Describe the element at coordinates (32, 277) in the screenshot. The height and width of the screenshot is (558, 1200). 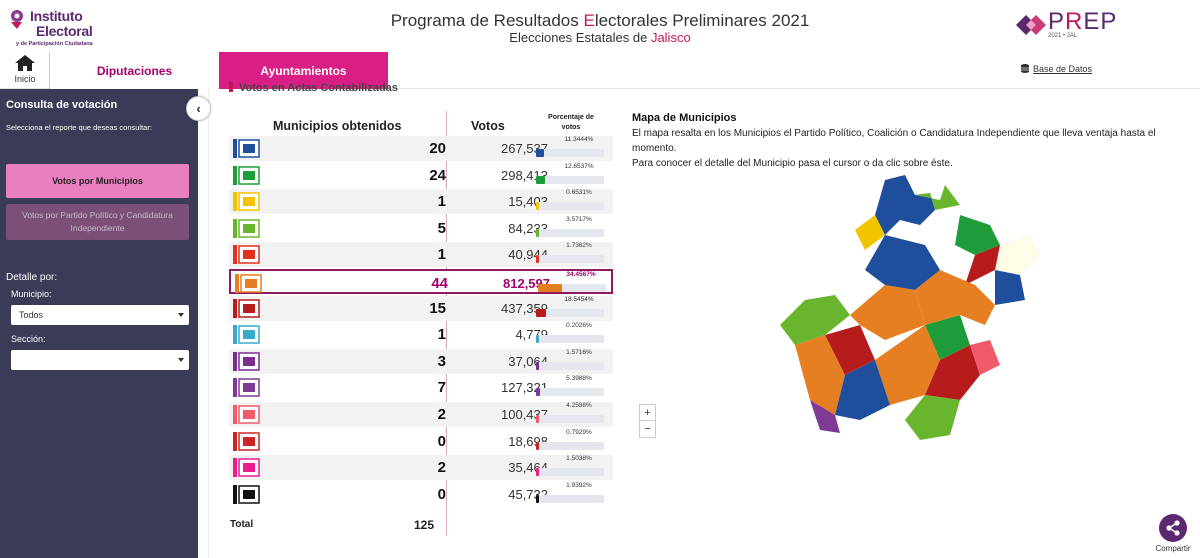
I see `detalle-por-label: Detalle por:` at that location.